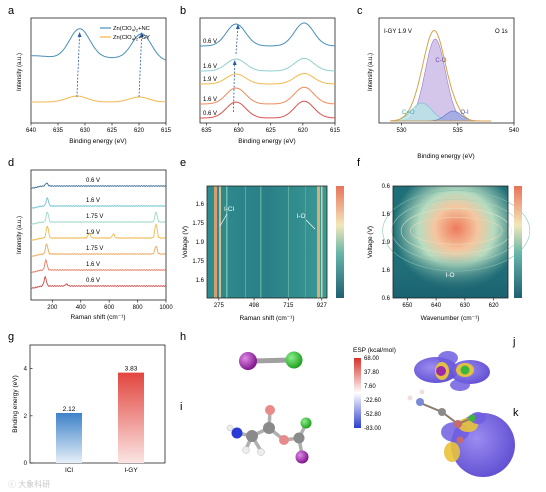 This screenshot has width=546, height=492. I want to click on panel-a-series-nc, so click(99, 44).